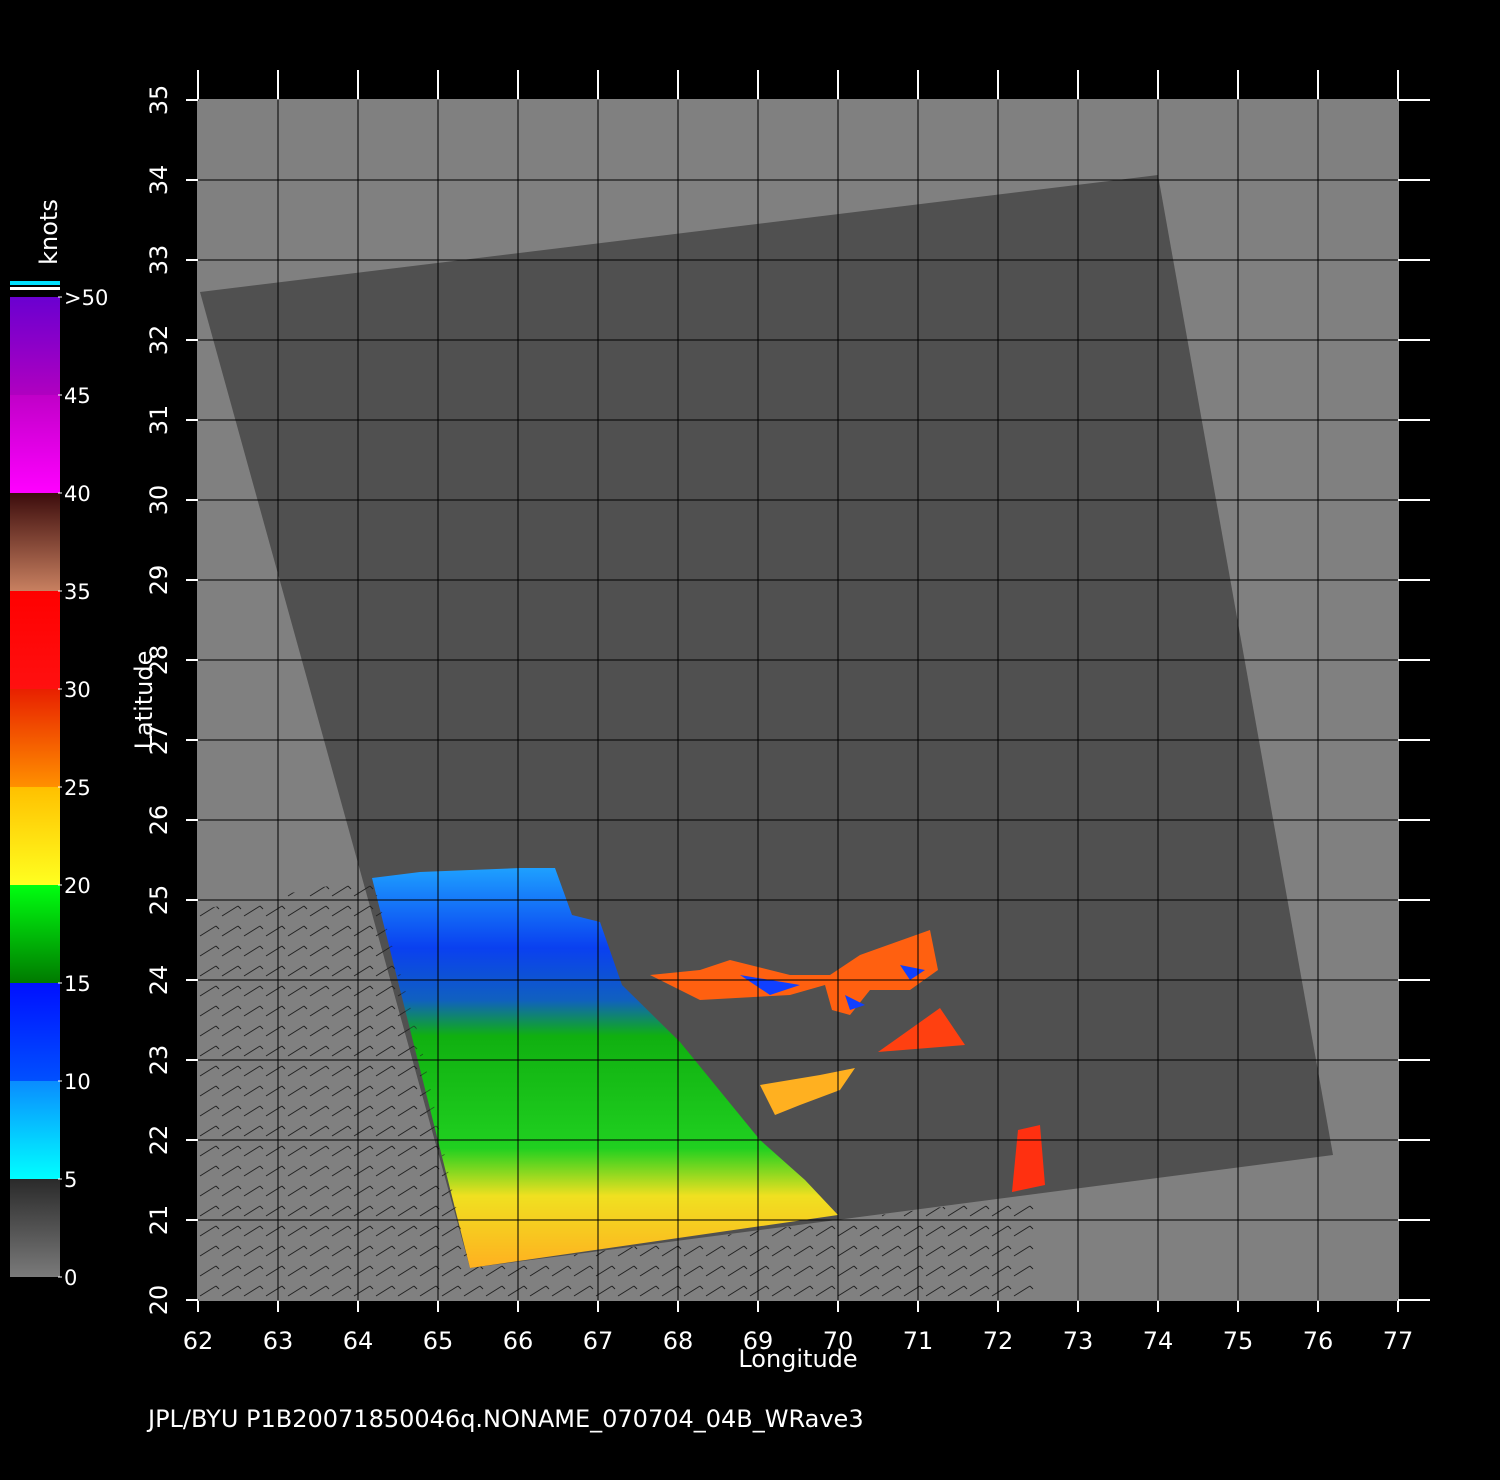 The height and width of the screenshot is (1480, 1500). I want to click on y-tick-label: 21, so click(159, 1220).